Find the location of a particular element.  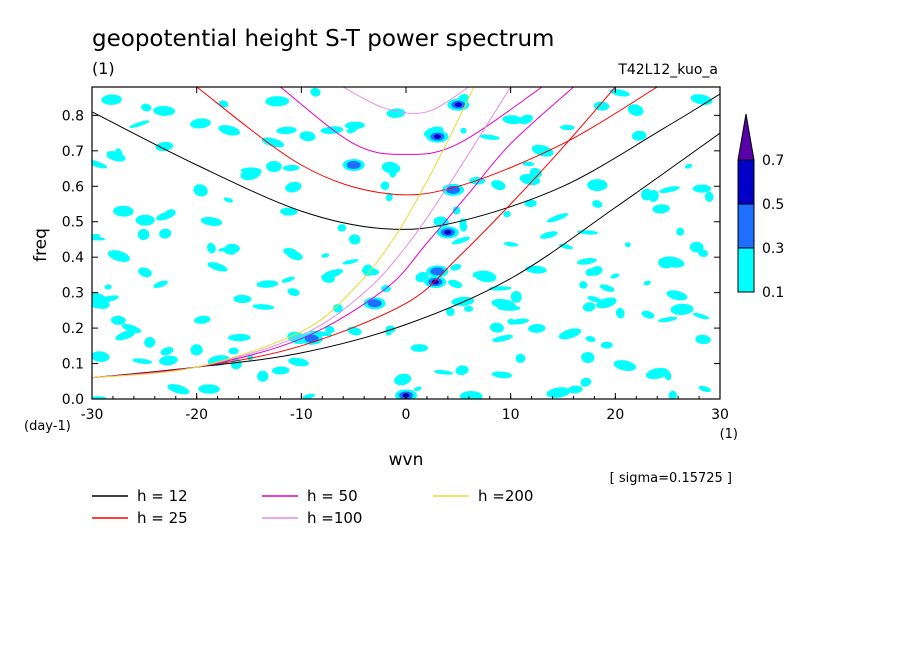

colorbar: 0.1 0.3 0.5 0.7 is located at coordinates (760, 207).